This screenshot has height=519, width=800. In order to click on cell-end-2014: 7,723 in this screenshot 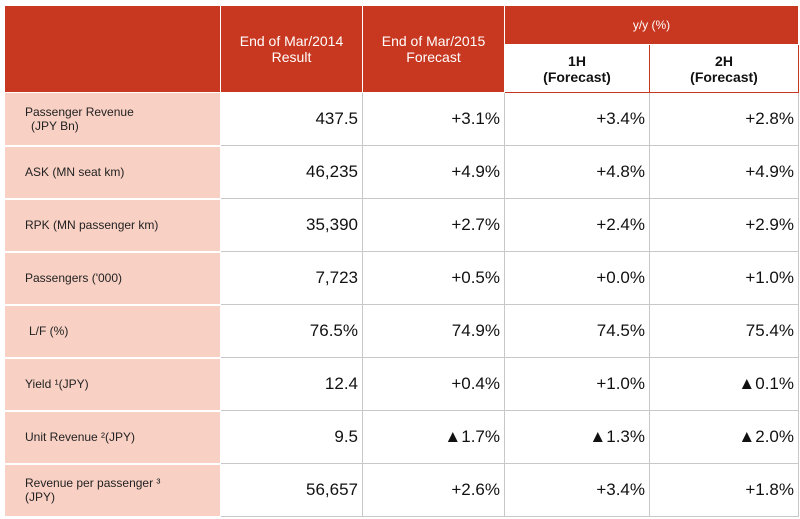, I will do `click(291, 278)`.